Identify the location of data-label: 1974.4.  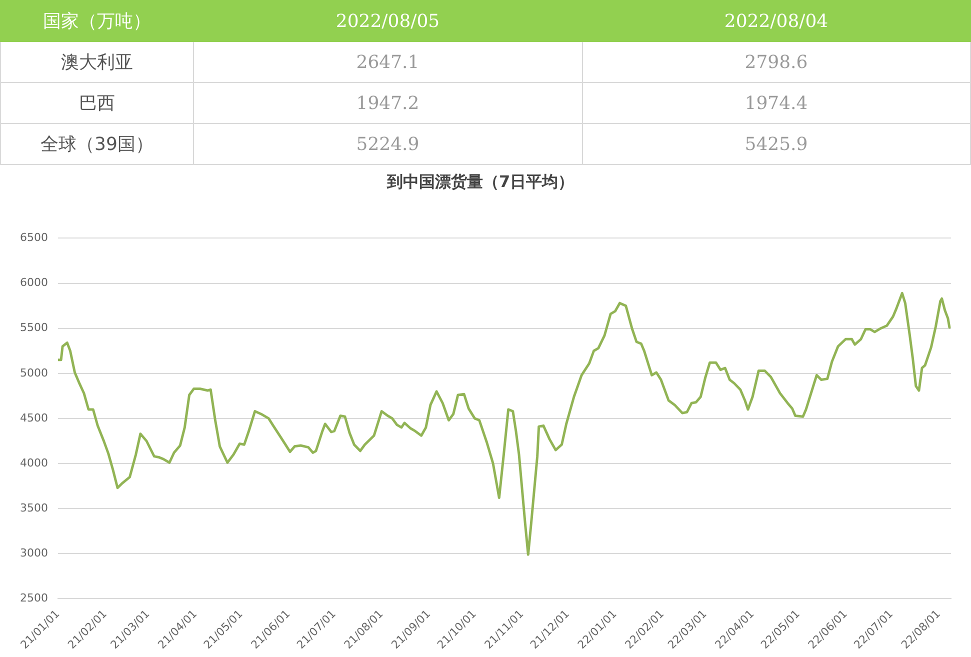
(776, 103).